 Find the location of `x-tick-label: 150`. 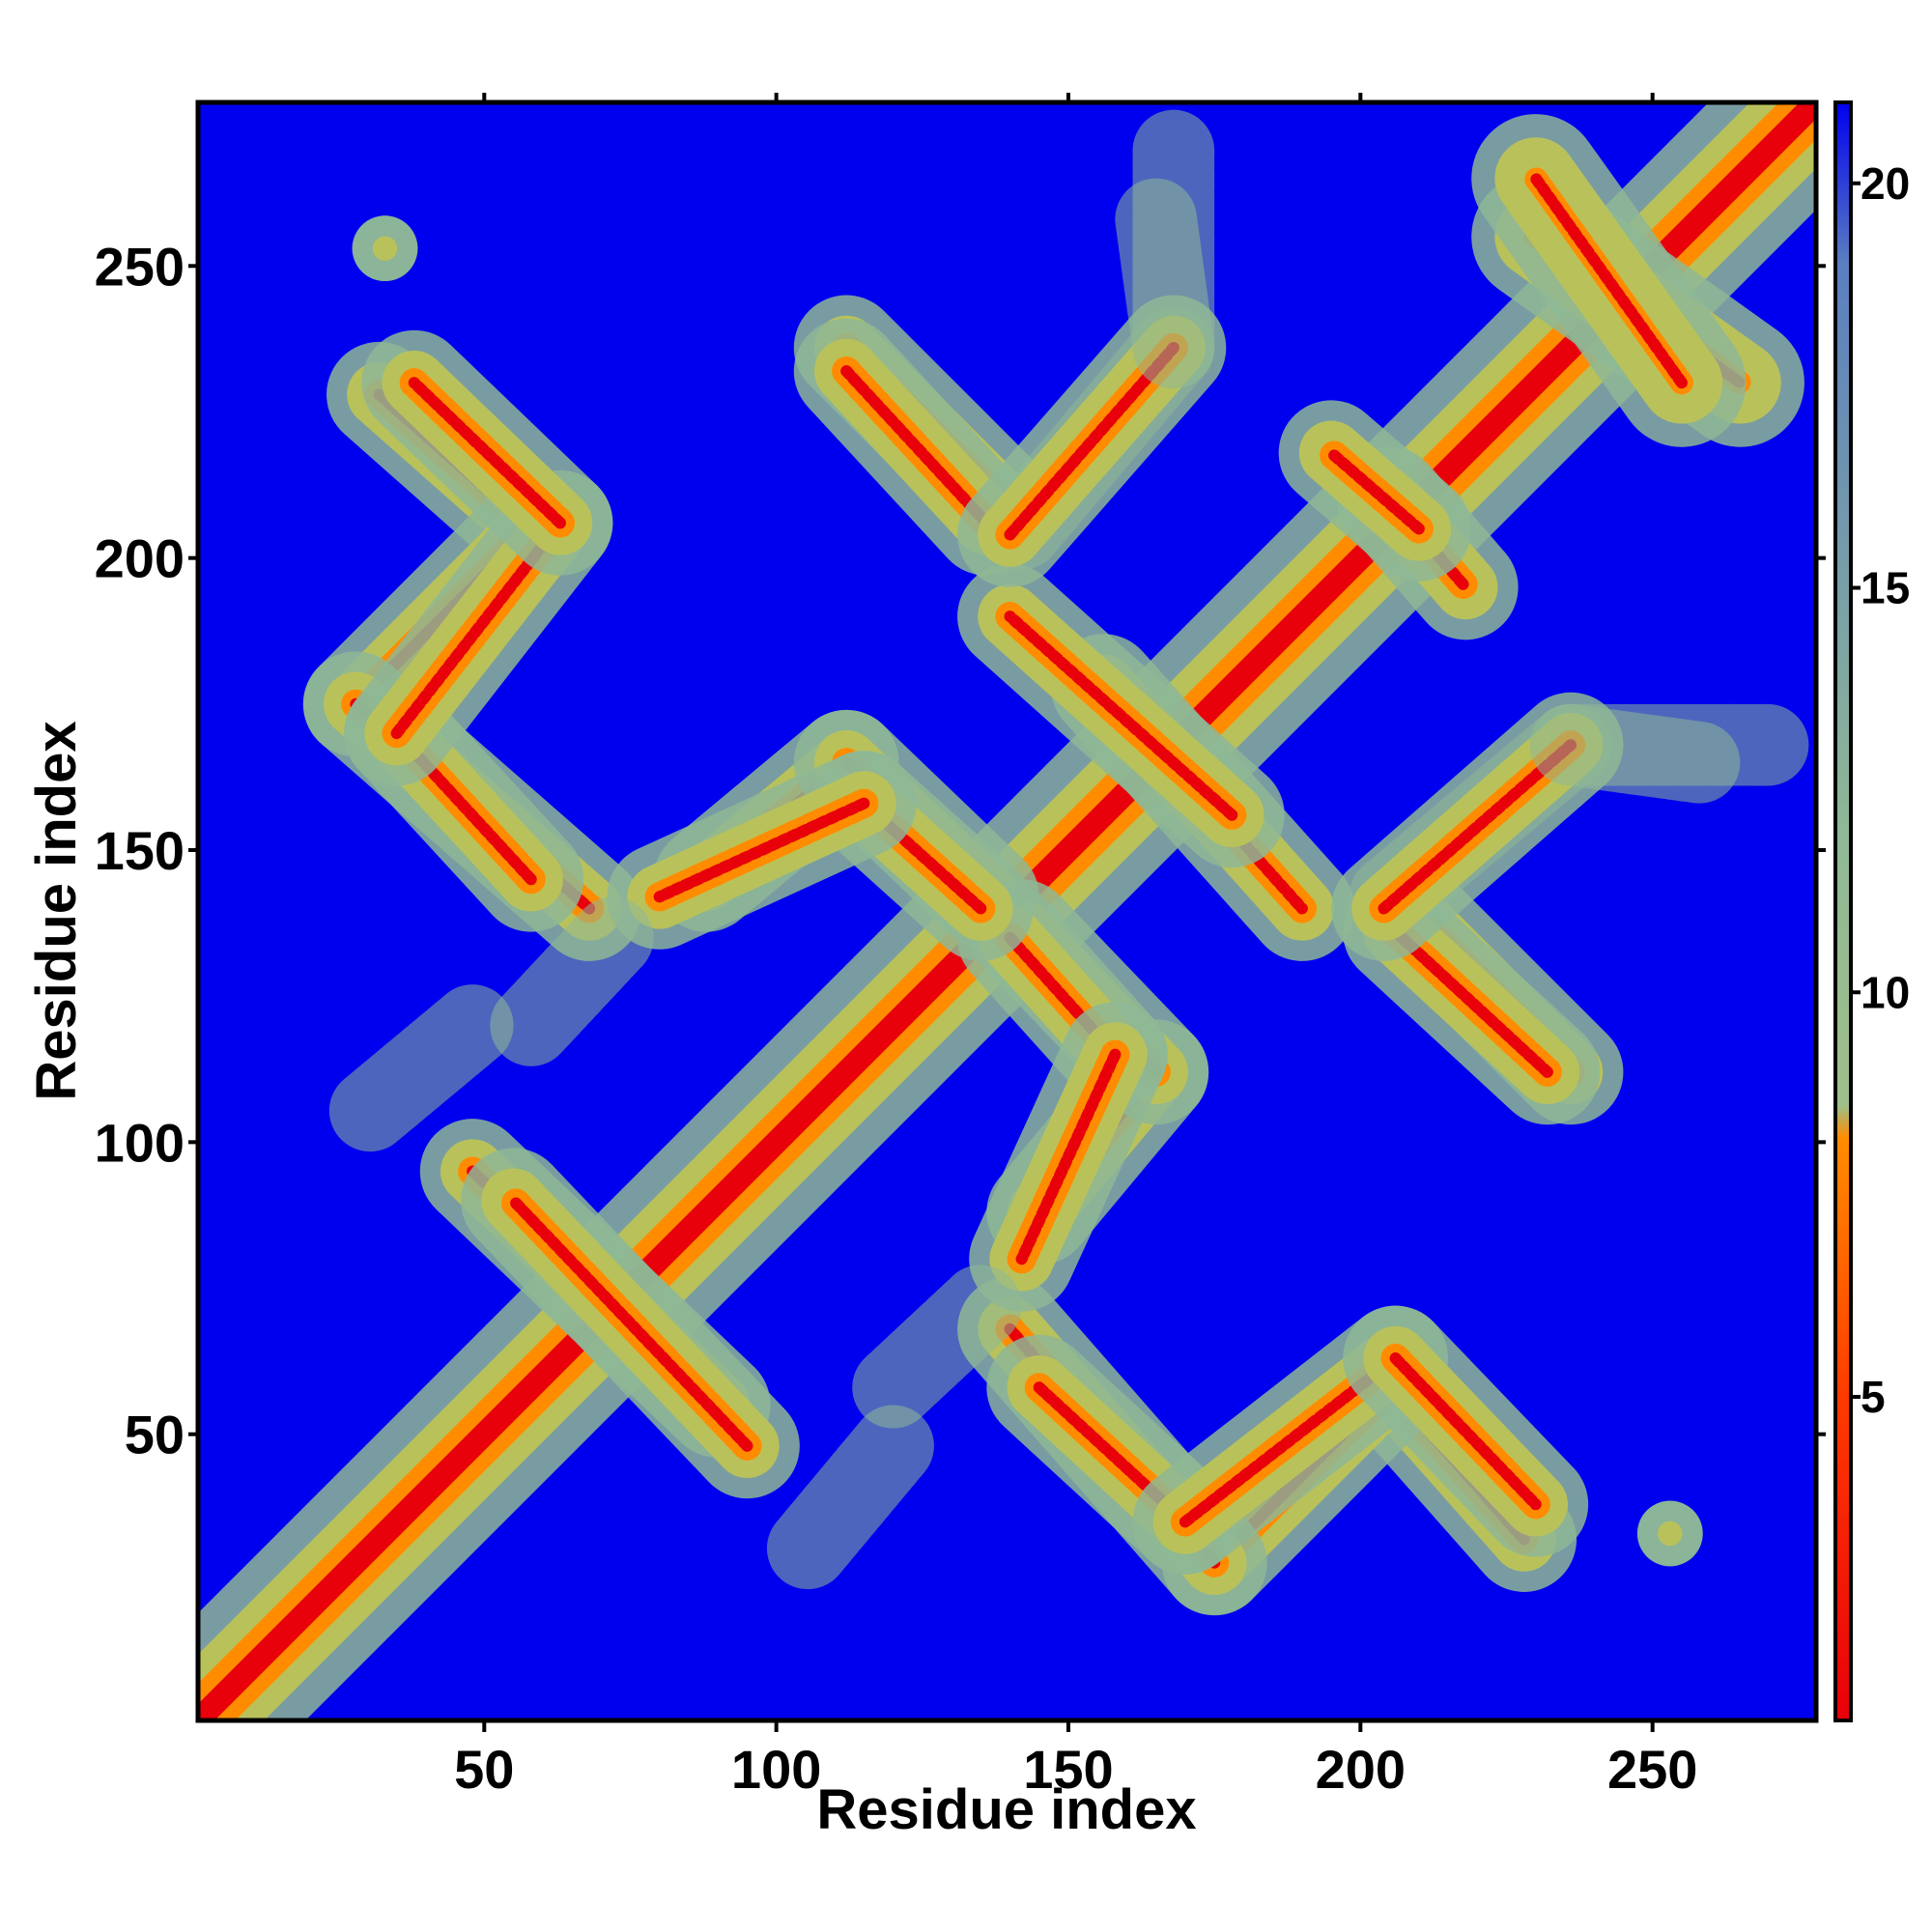

x-tick-label: 150 is located at coordinates (1068, 1769).